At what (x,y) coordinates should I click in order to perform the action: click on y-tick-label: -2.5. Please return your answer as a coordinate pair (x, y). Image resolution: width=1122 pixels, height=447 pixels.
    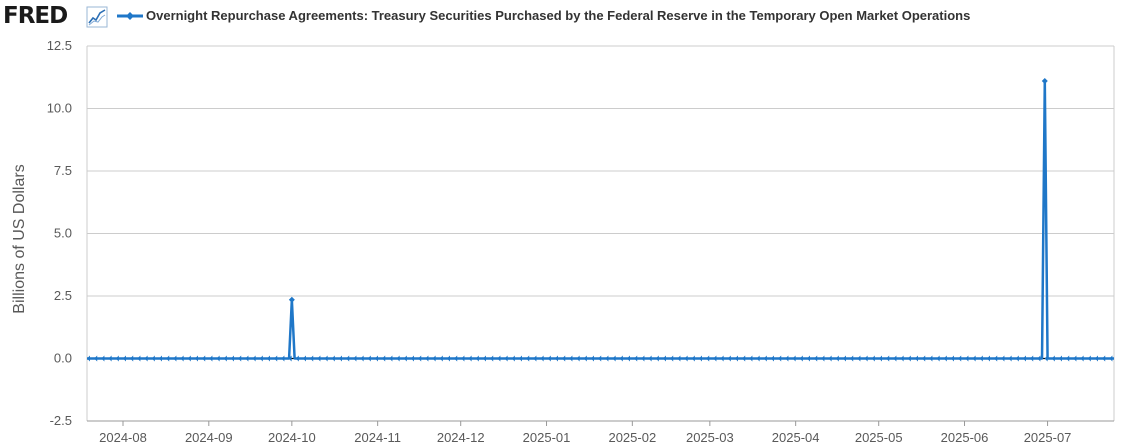
    Looking at the image, I should click on (61, 420).